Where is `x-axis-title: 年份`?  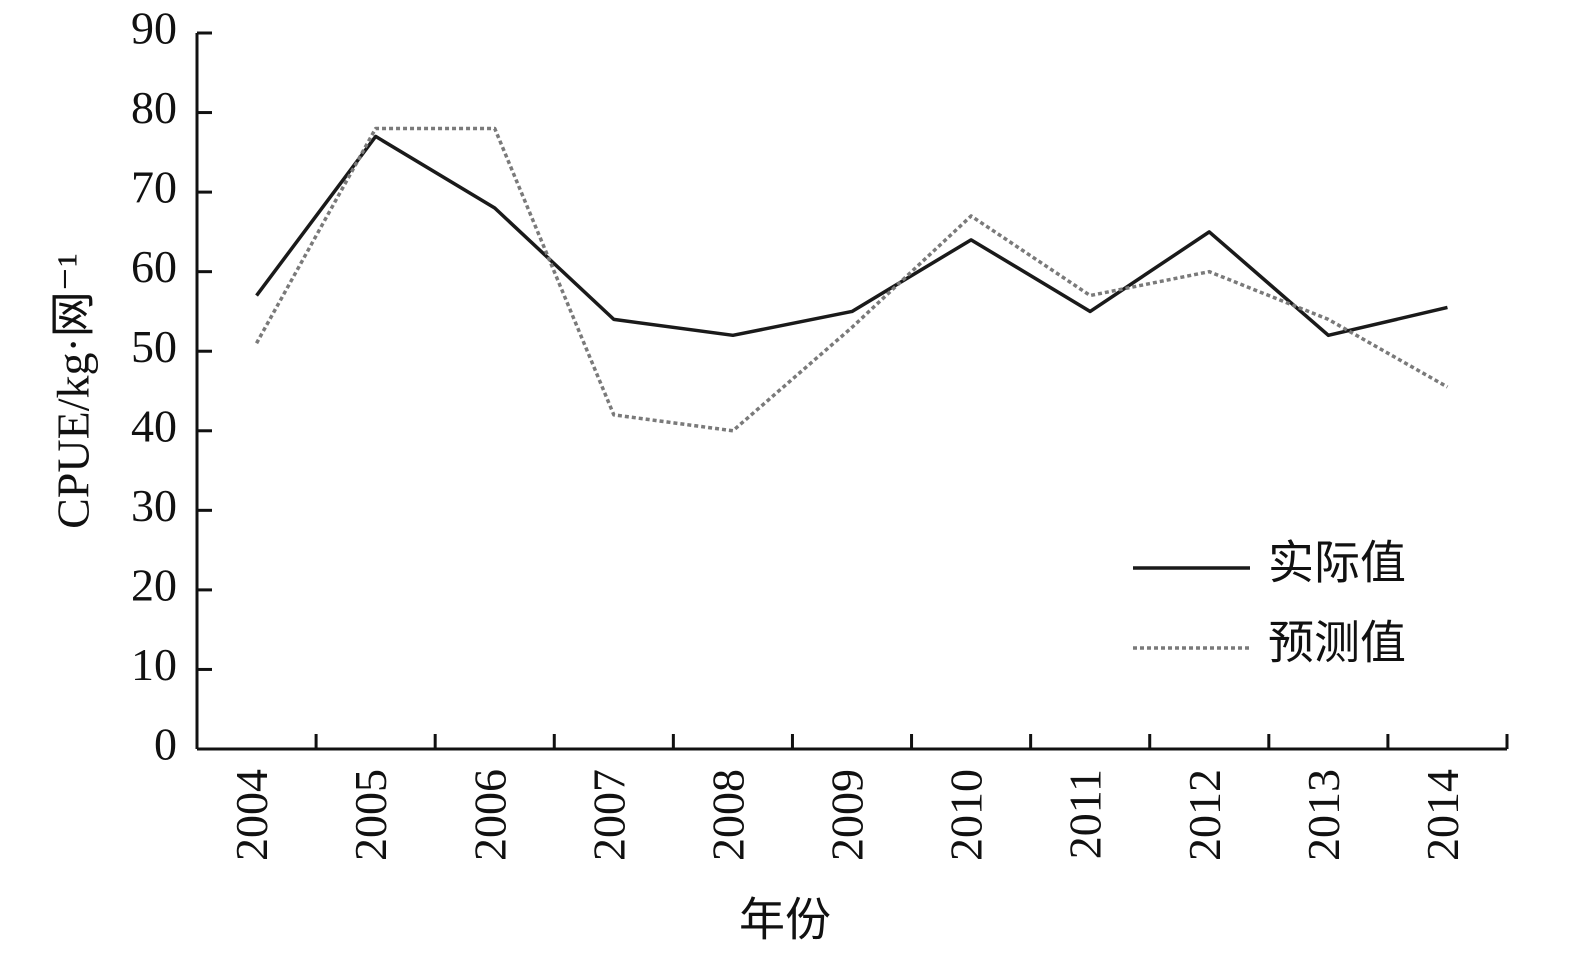
x-axis-title: 年份 is located at coordinates (785, 920).